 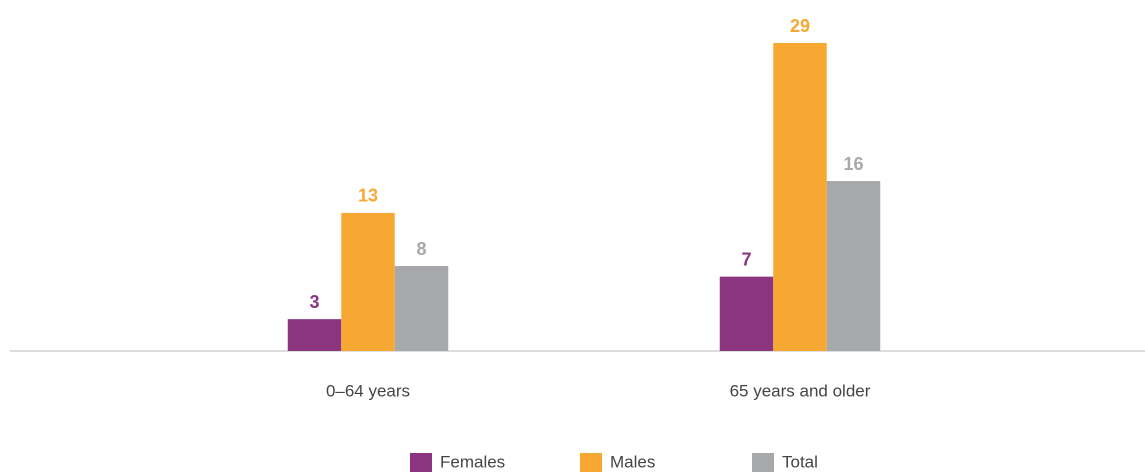 I want to click on legend-label: Males, so click(x=632, y=461).